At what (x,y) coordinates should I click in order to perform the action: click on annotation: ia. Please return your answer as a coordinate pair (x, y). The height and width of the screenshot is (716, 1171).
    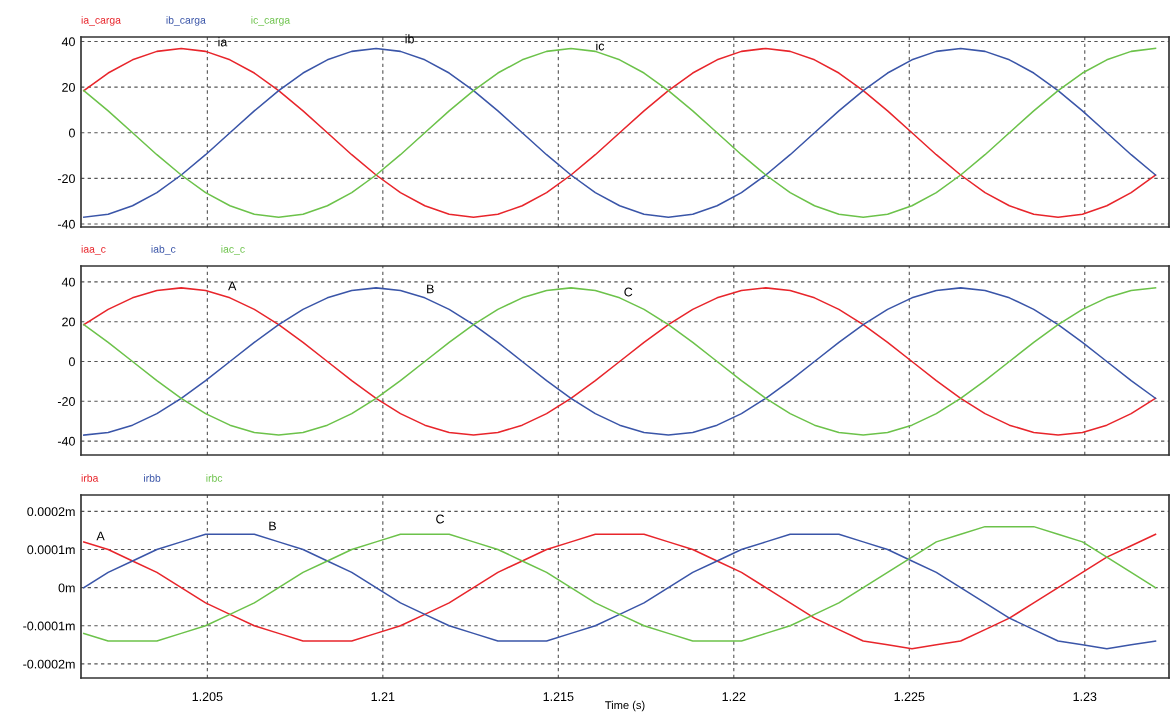
    Looking at the image, I should click on (223, 42).